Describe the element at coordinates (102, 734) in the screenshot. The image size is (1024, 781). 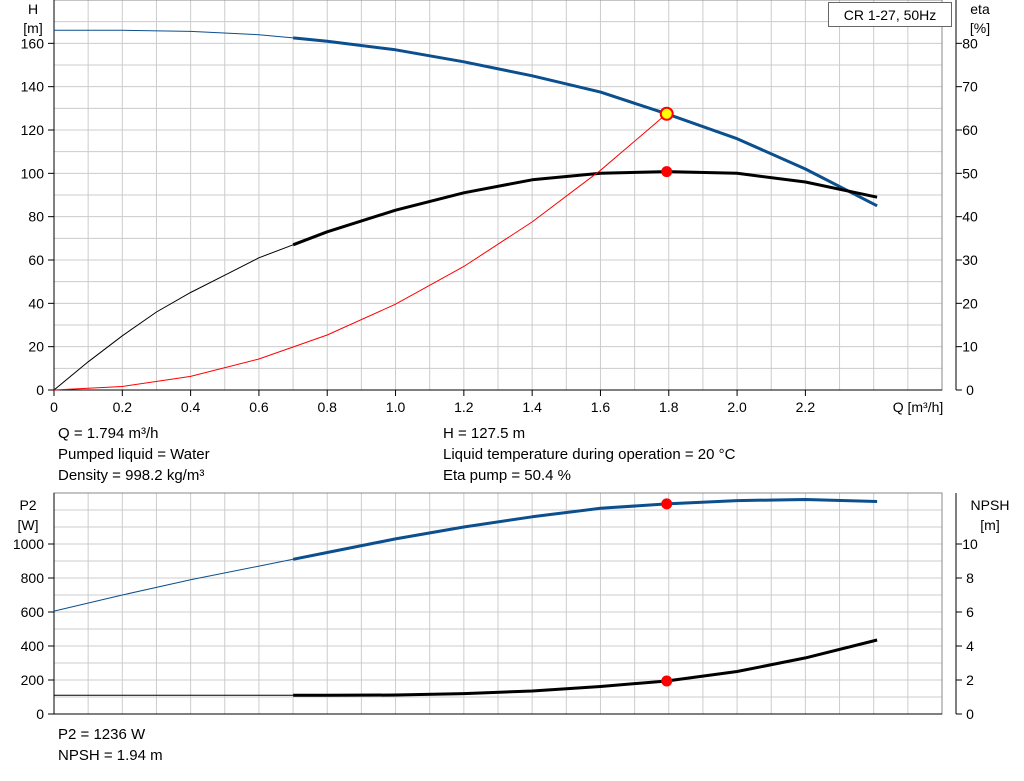
I see `power-readout: P2 = 1236 W` at that location.